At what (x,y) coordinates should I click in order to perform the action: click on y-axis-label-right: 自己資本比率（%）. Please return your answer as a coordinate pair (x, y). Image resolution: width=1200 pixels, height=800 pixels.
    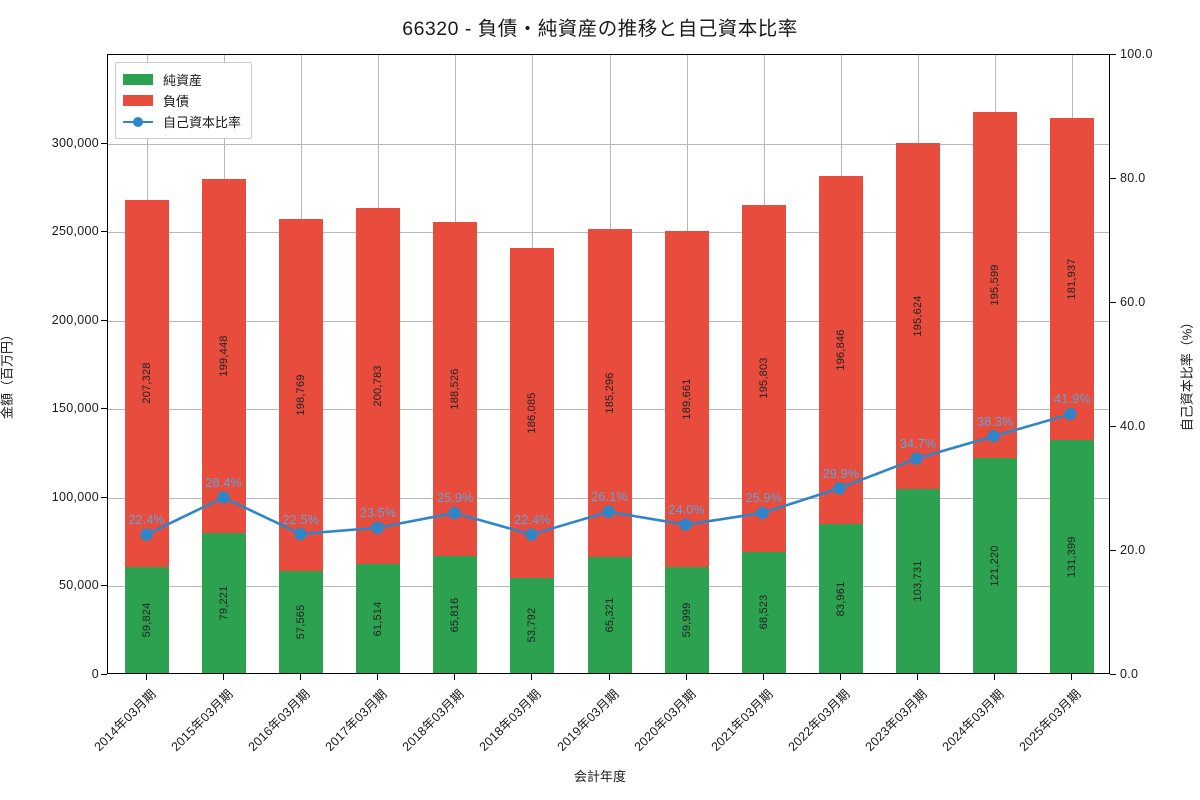
    Looking at the image, I should click on (1187, 373).